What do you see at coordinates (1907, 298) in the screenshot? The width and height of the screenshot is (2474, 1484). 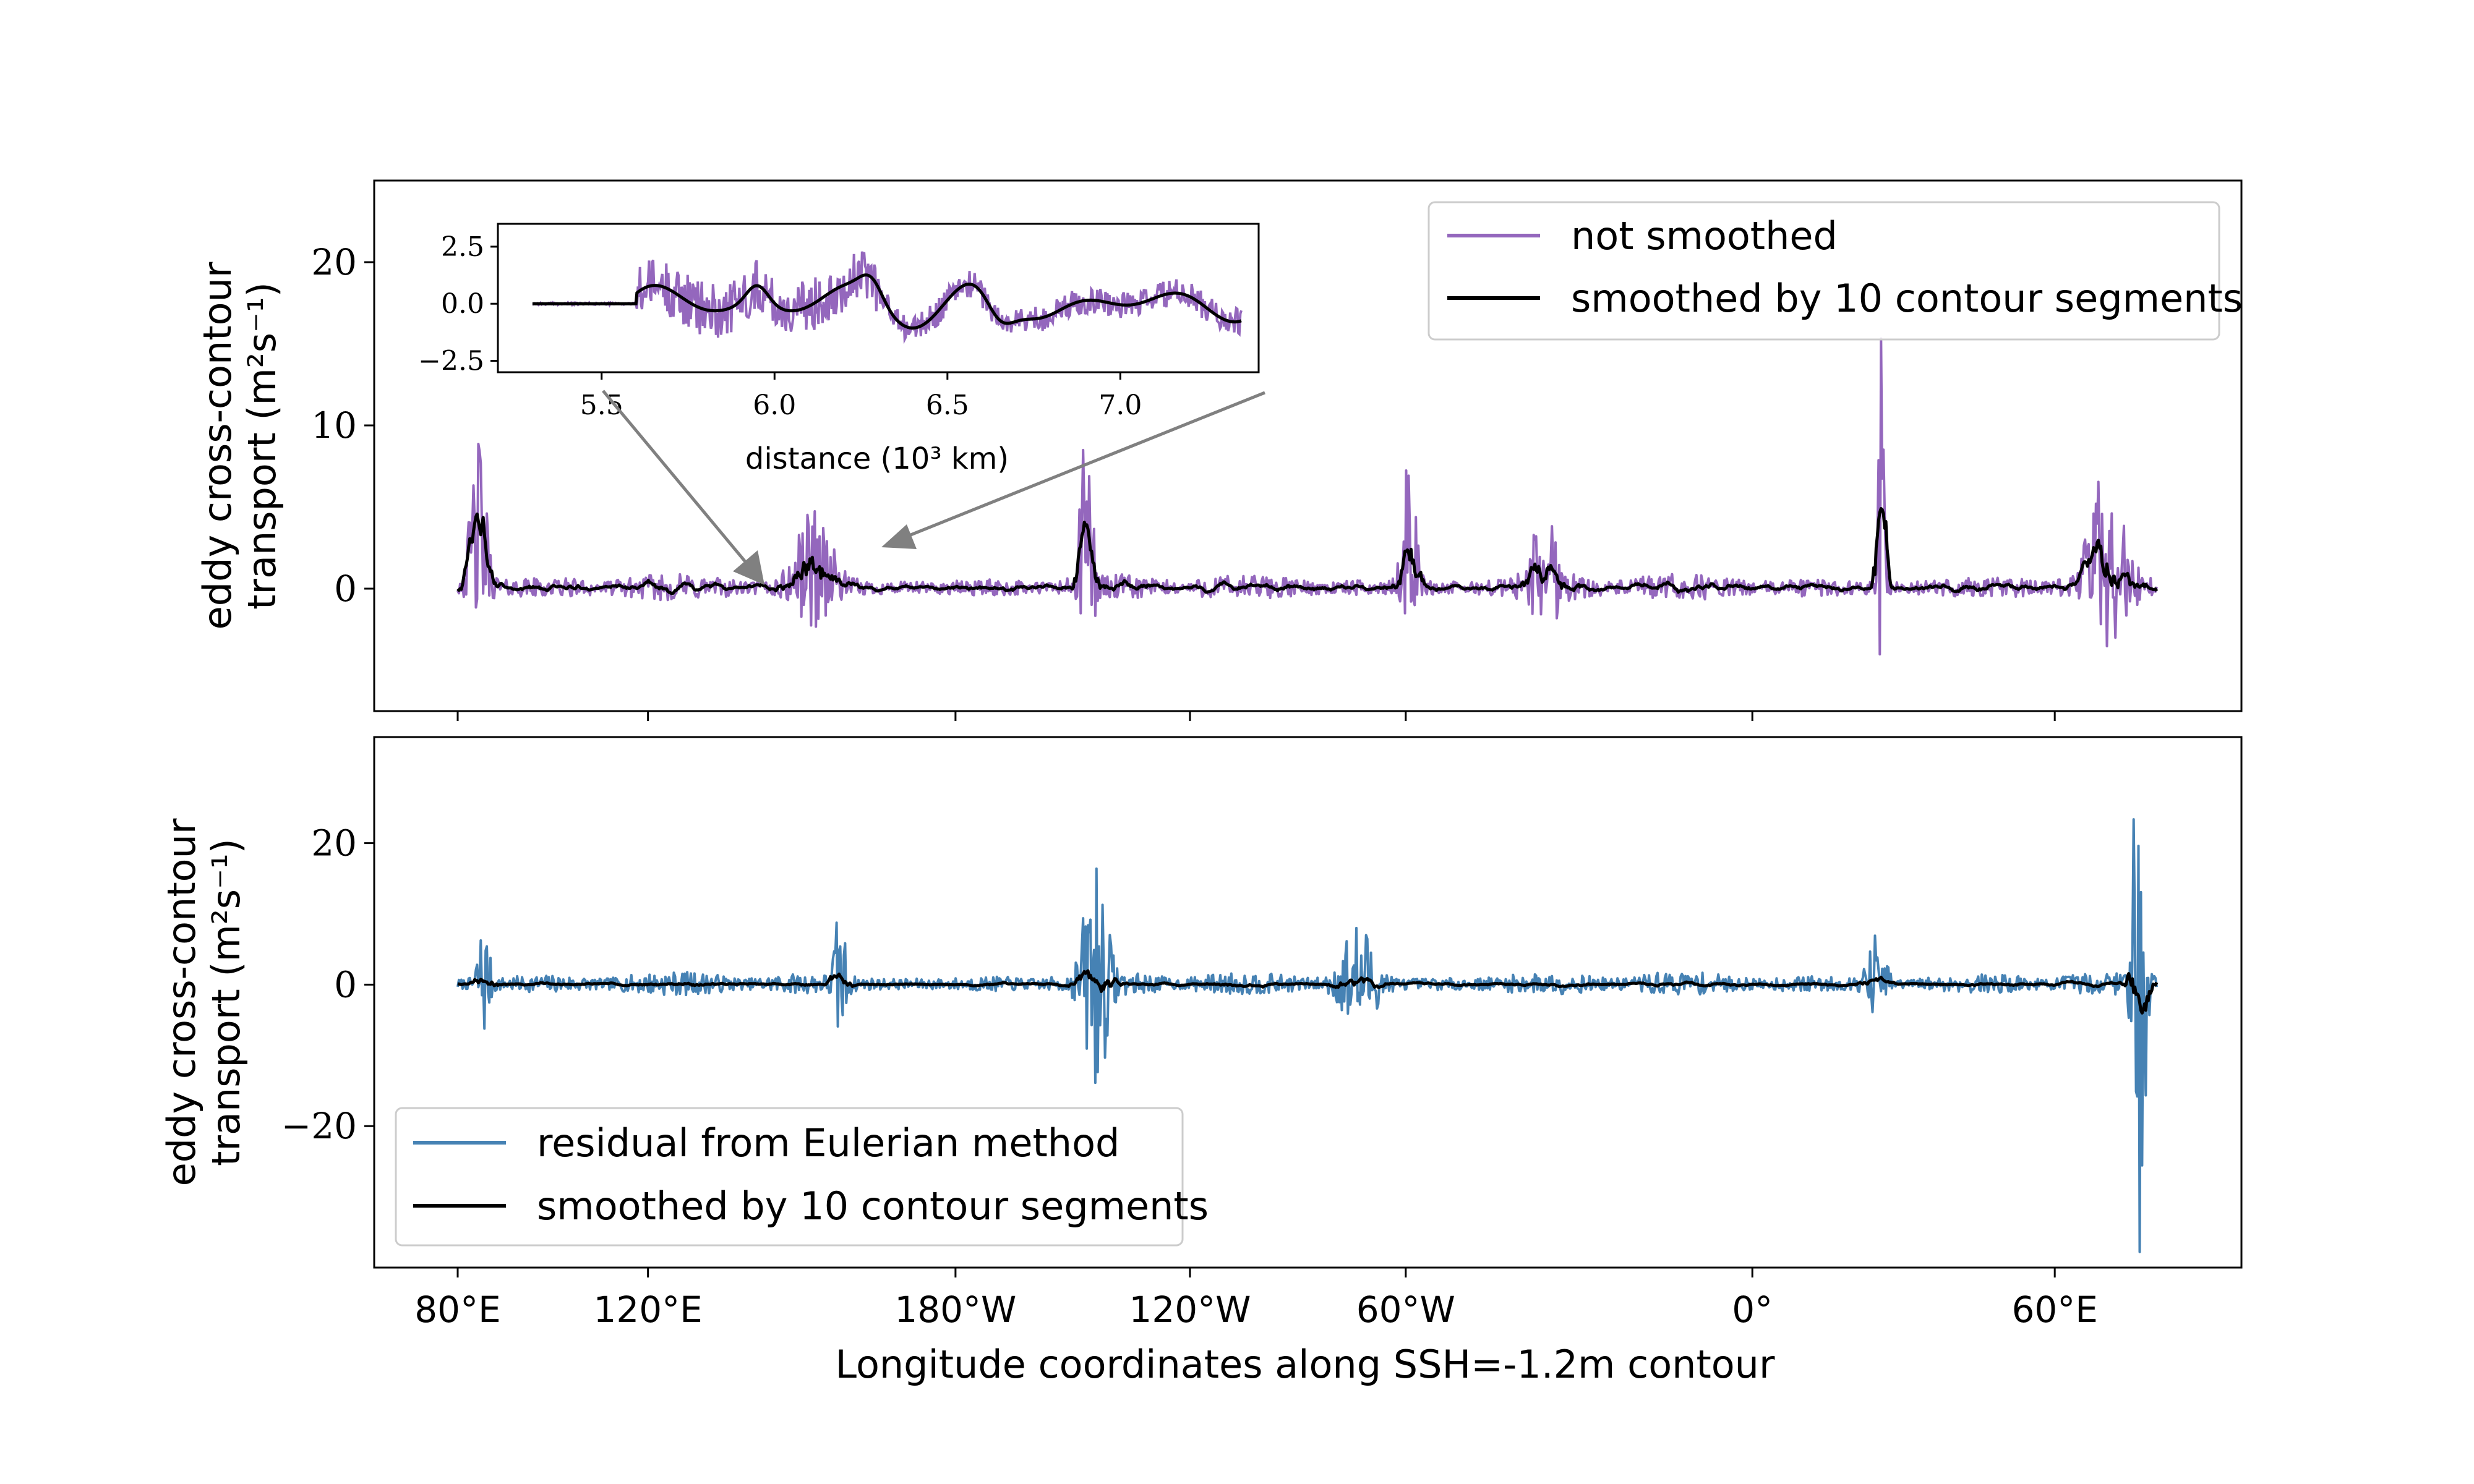 I see `top-legend-label-smoothed: smoothed by 10 contour segments` at bounding box center [1907, 298].